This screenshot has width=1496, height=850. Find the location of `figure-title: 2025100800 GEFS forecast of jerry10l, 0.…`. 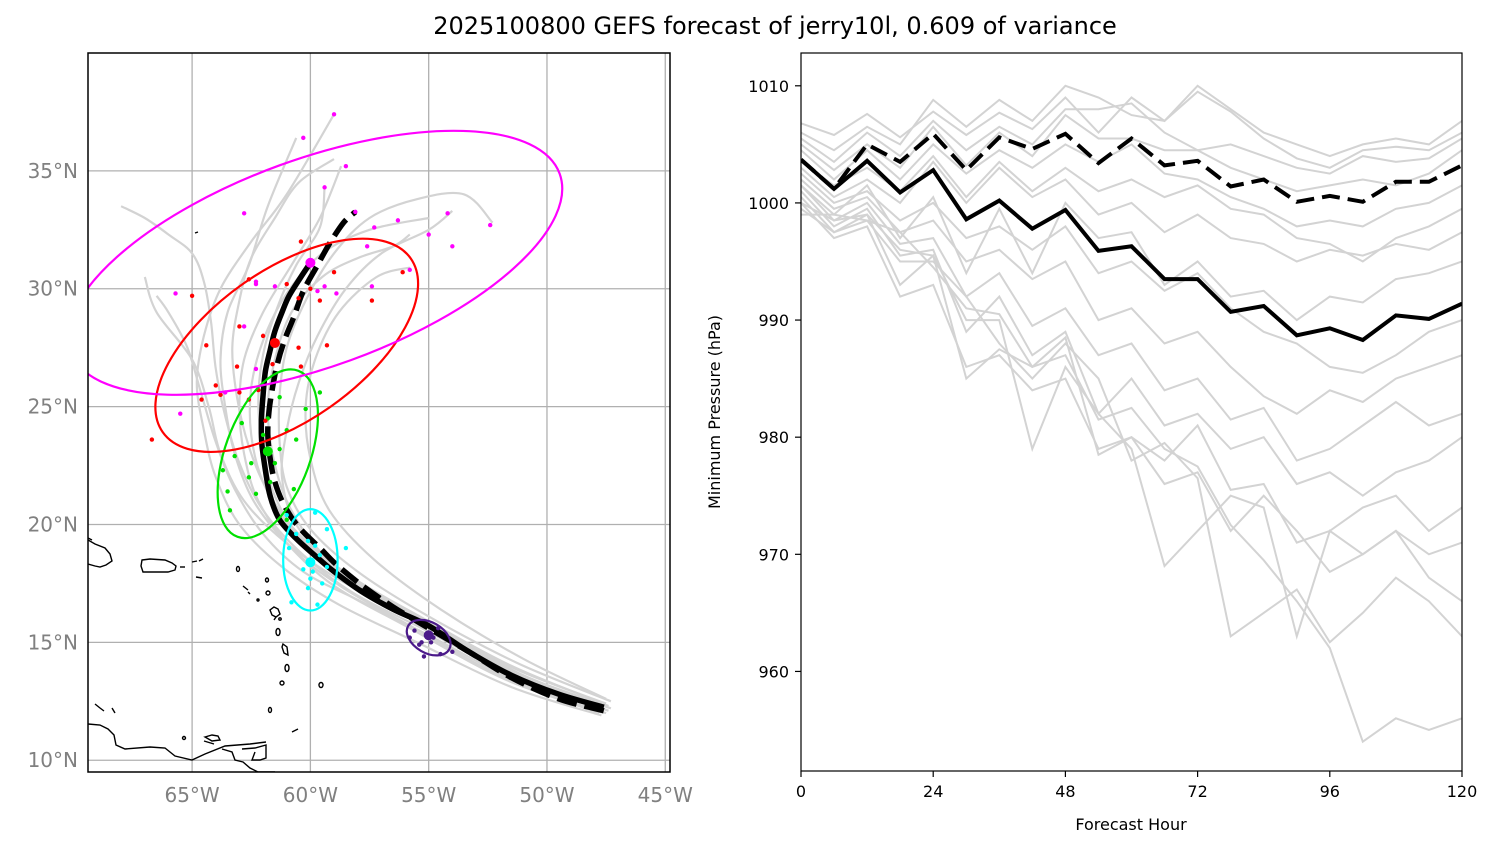

figure-title: 2025100800 GEFS forecast of jerry10l, 0.… is located at coordinates (775, 26).